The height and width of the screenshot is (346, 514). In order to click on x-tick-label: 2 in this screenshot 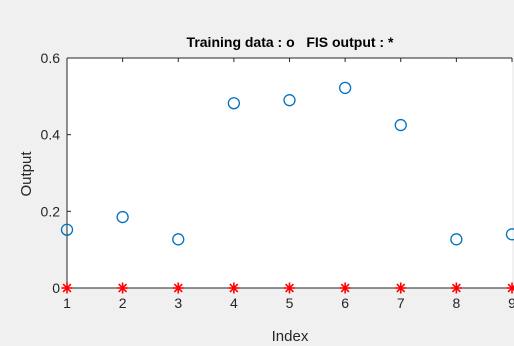, I will do `click(123, 303)`.